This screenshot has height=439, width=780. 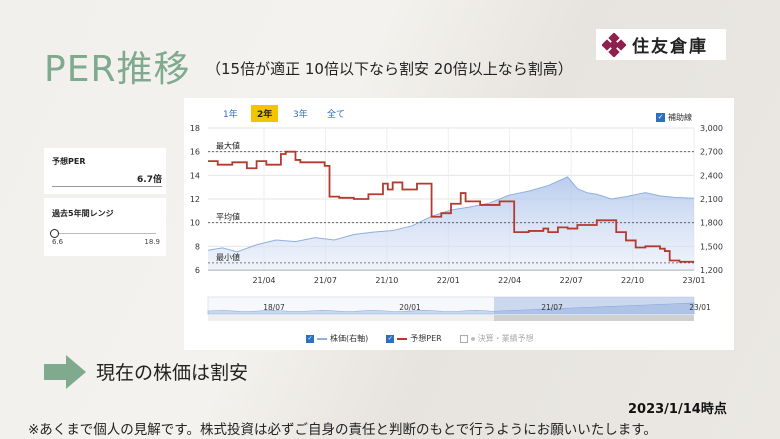 I want to click on helper-line-toggle: ✓ 補助線, so click(x=674, y=117).